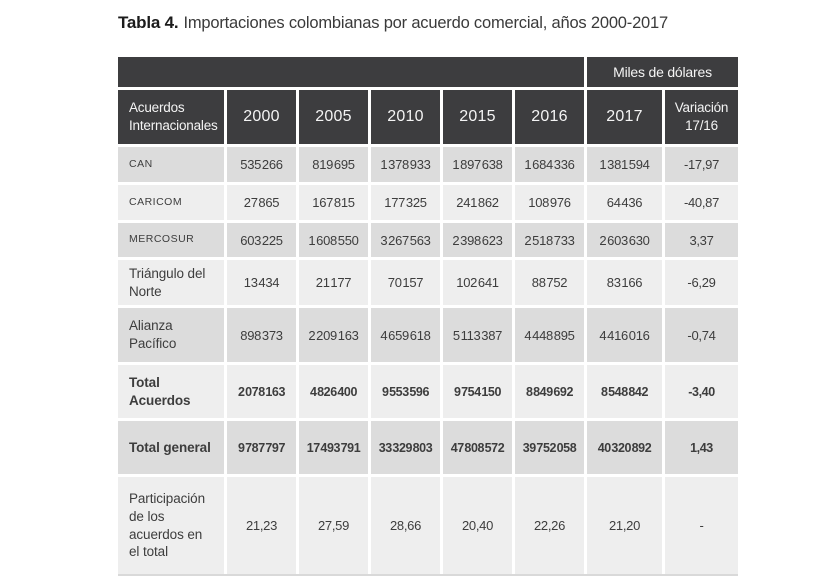  What do you see at coordinates (405, 117) in the screenshot?
I see `column-header: 2010` at bounding box center [405, 117].